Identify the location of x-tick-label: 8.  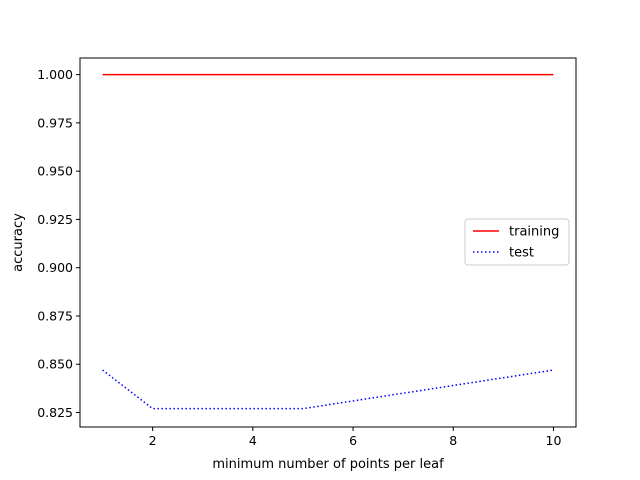
(453, 440).